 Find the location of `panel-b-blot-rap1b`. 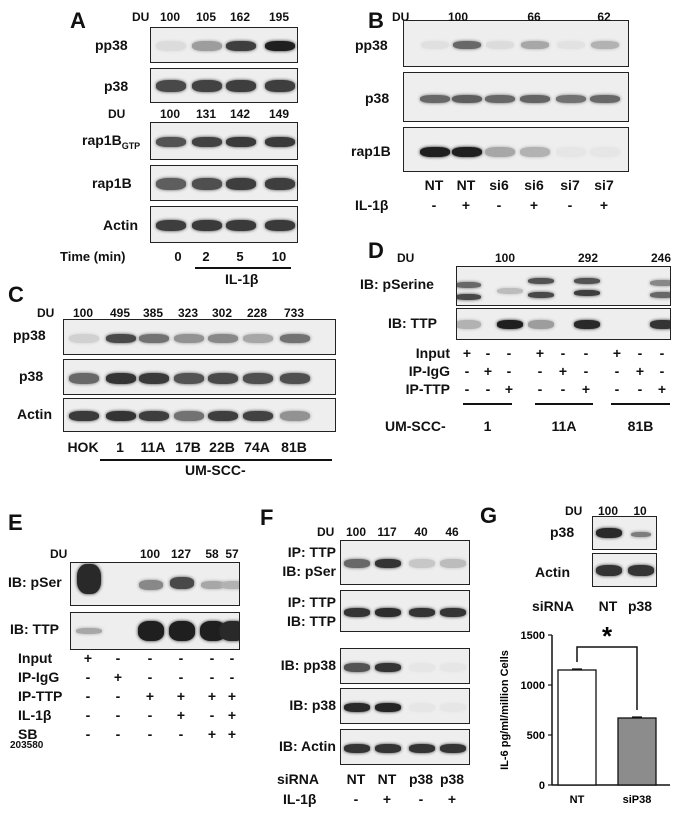

panel-b-blot-rap1b is located at coordinates (516, 149).